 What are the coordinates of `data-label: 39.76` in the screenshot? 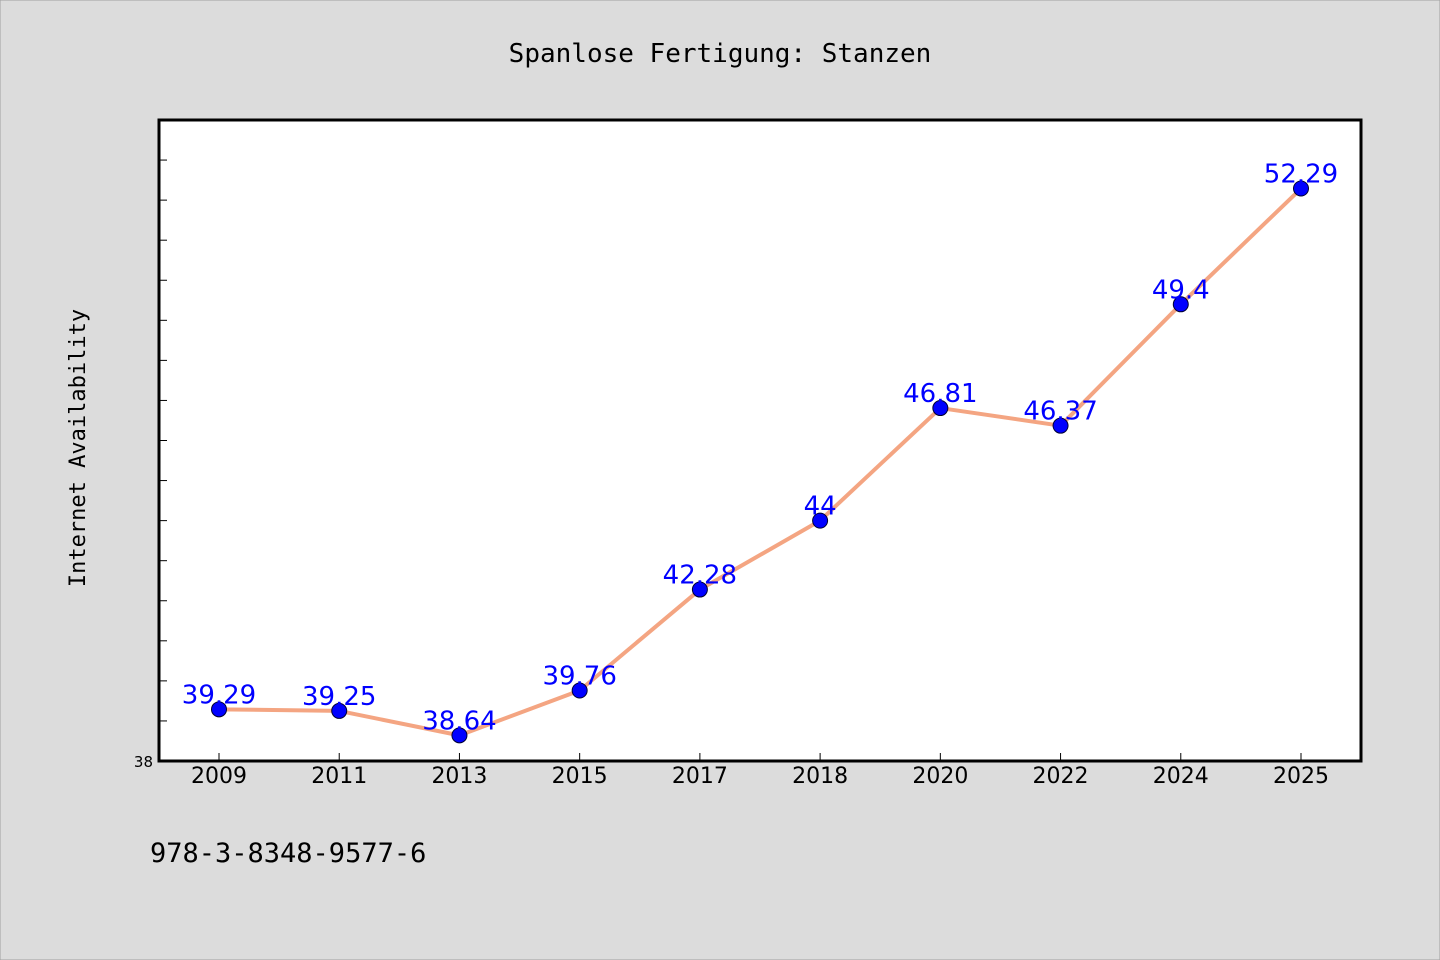 It's located at (579, 676).